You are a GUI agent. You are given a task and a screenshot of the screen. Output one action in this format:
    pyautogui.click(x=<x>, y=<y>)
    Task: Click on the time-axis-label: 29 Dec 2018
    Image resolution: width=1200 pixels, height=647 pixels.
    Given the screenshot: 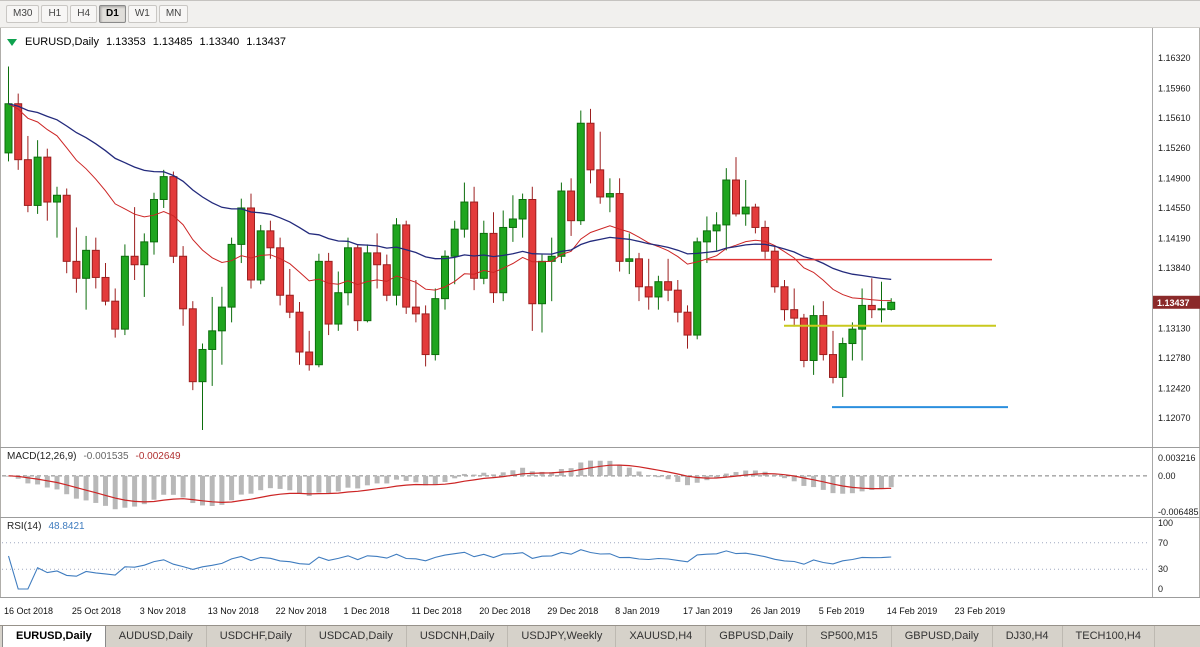 What is the action you would take?
    pyautogui.click(x=573, y=611)
    